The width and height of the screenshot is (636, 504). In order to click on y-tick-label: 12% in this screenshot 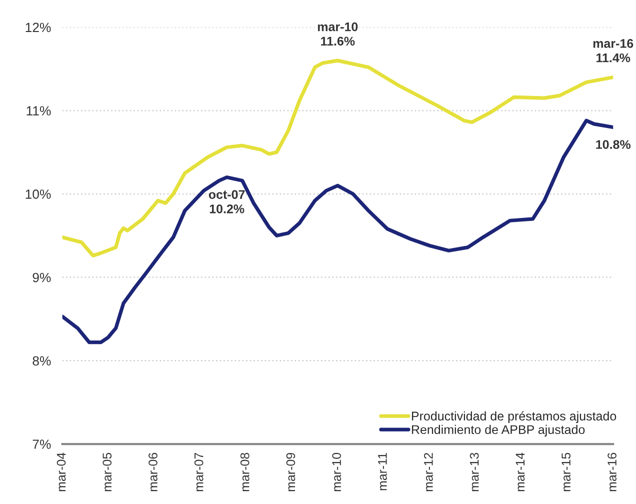, I will do `click(38, 27)`.